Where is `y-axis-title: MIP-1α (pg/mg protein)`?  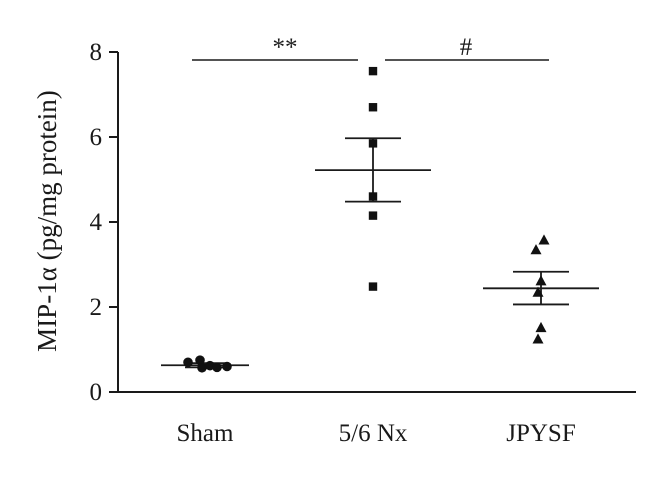 y-axis-title: MIP-1α (pg/mg protein) is located at coordinates (47, 221).